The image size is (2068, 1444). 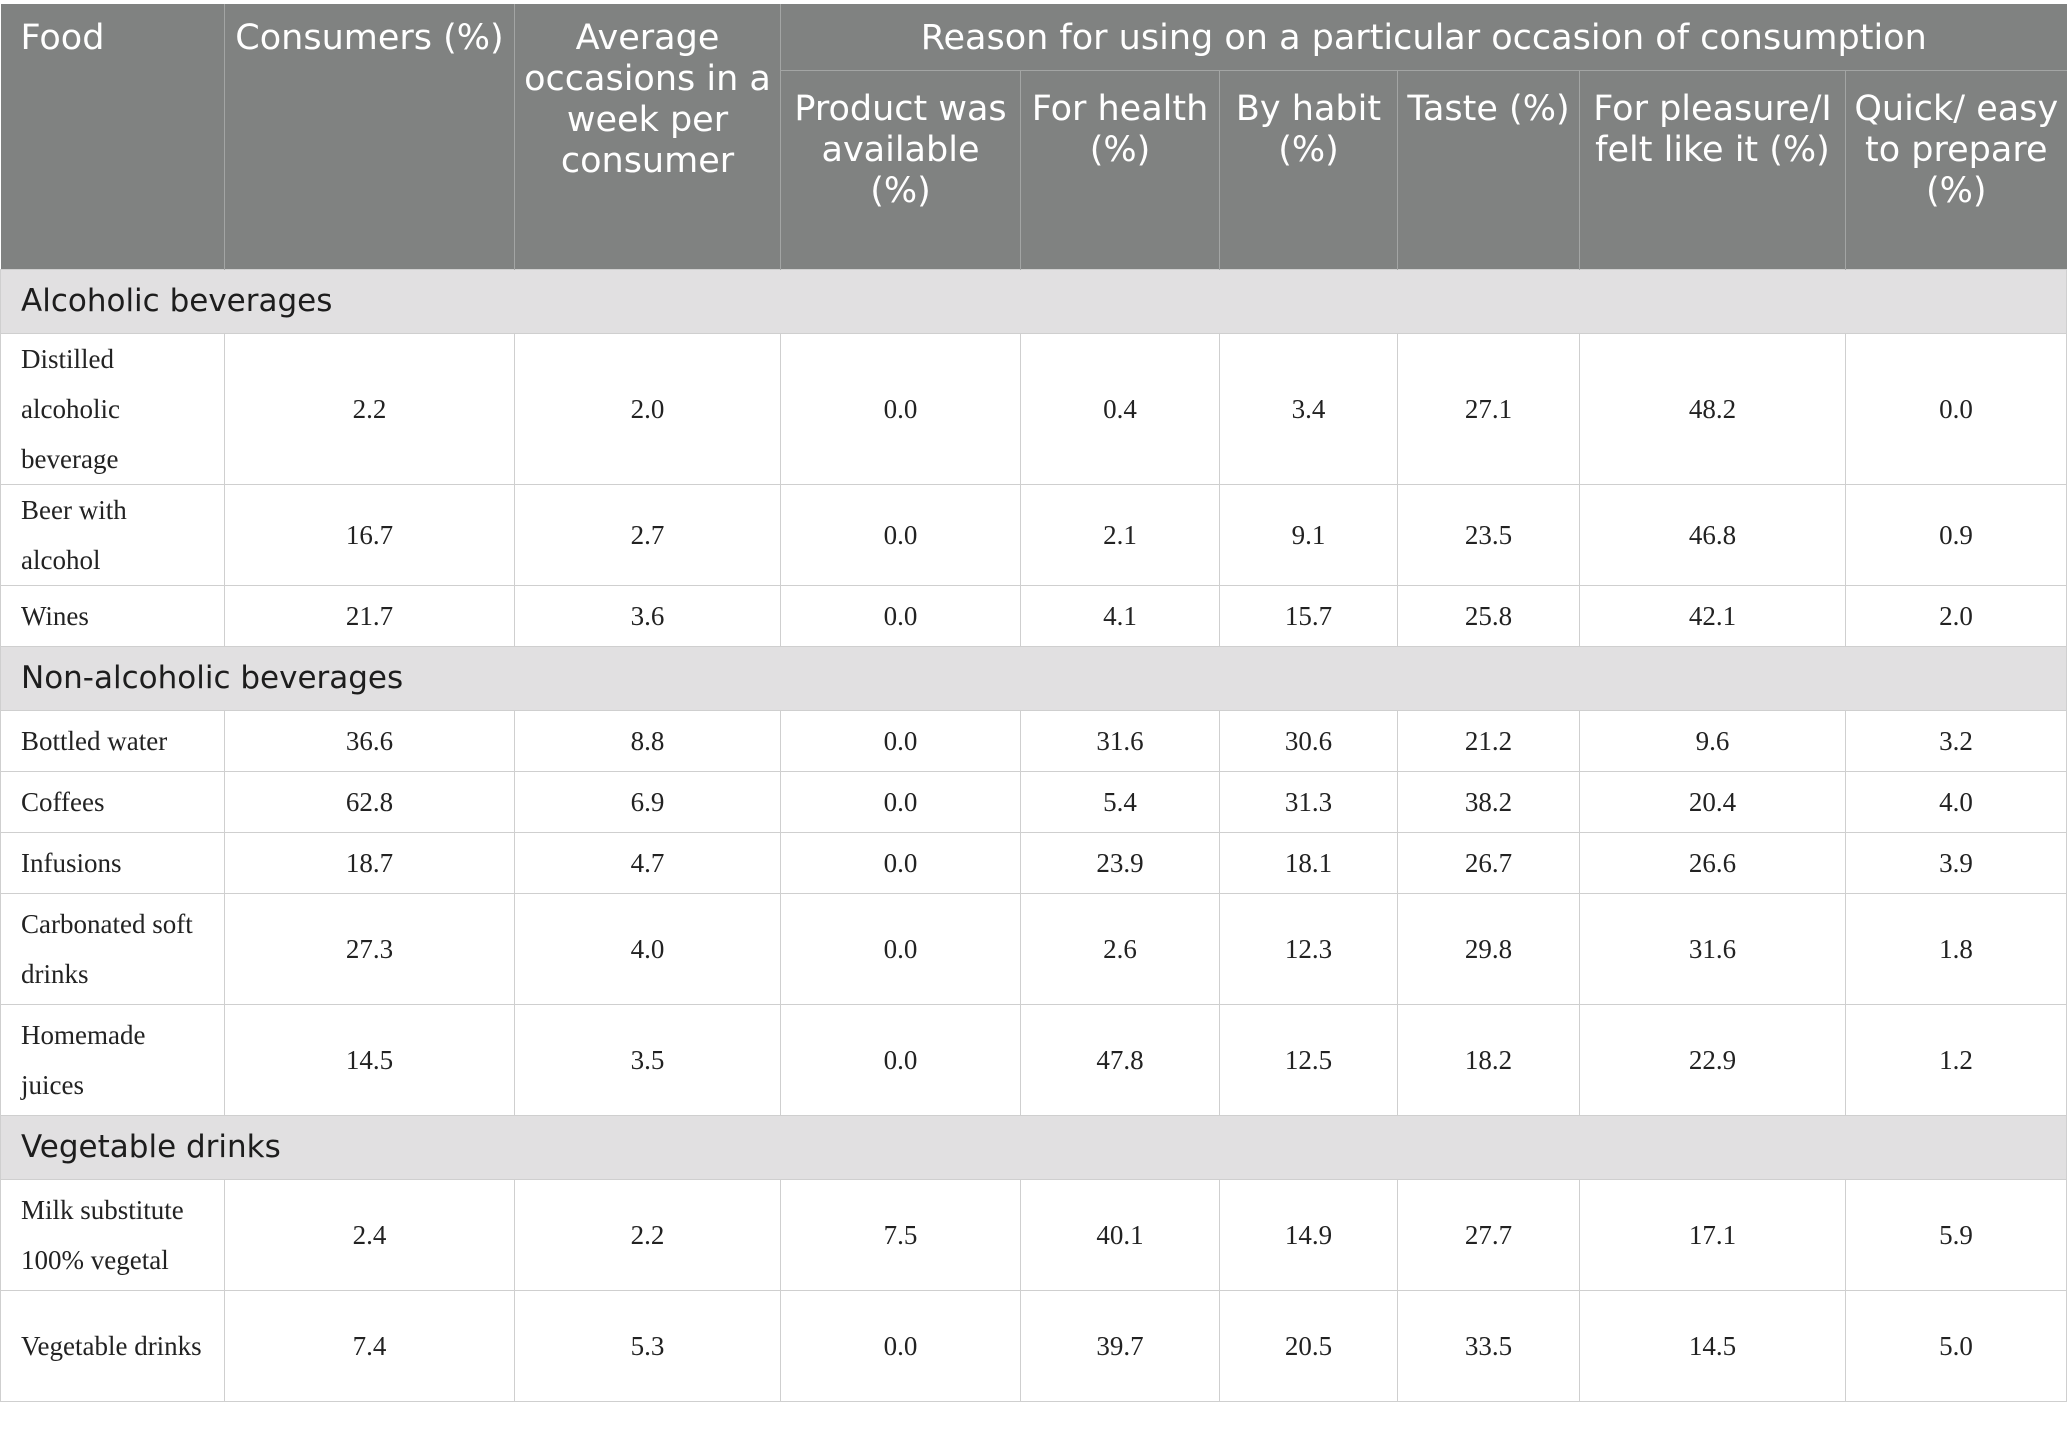 I want to click on avg-occasions-cell: 4.7, so click(x=647, y=862).